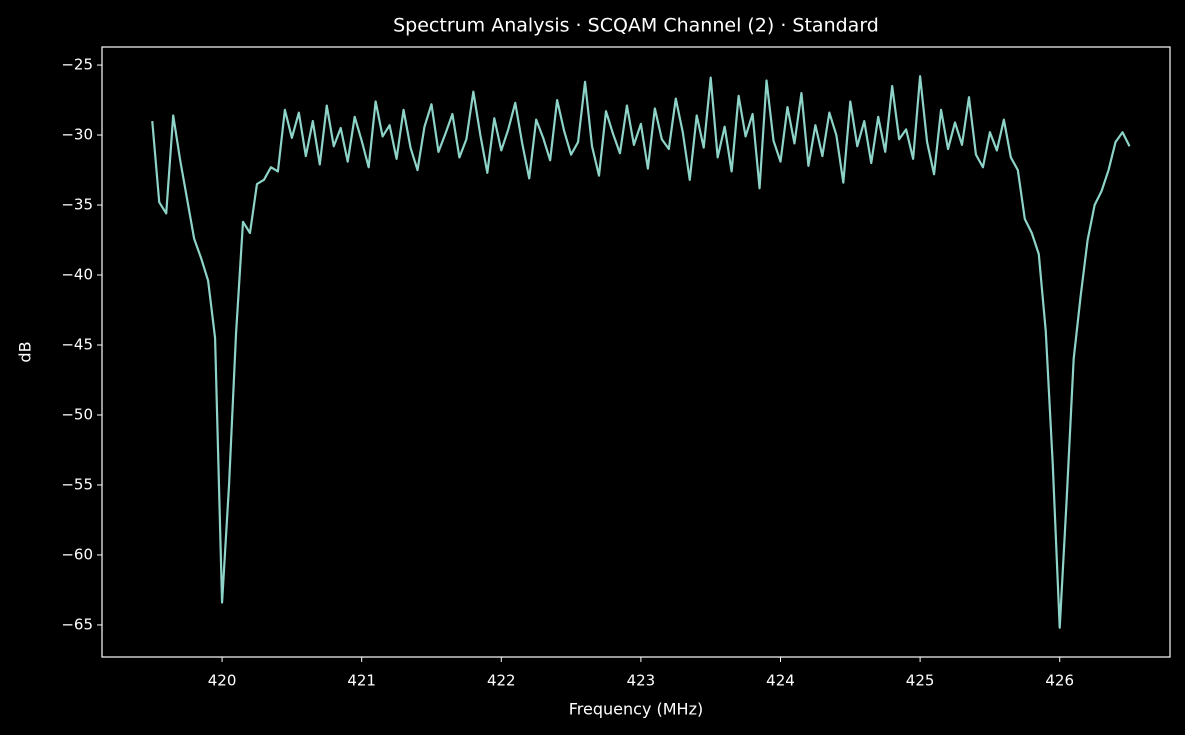  What do you see at coordinates (361, 681) in the screenshot?
I see `x-tick-label: 421` at bounding box center [361, 681].